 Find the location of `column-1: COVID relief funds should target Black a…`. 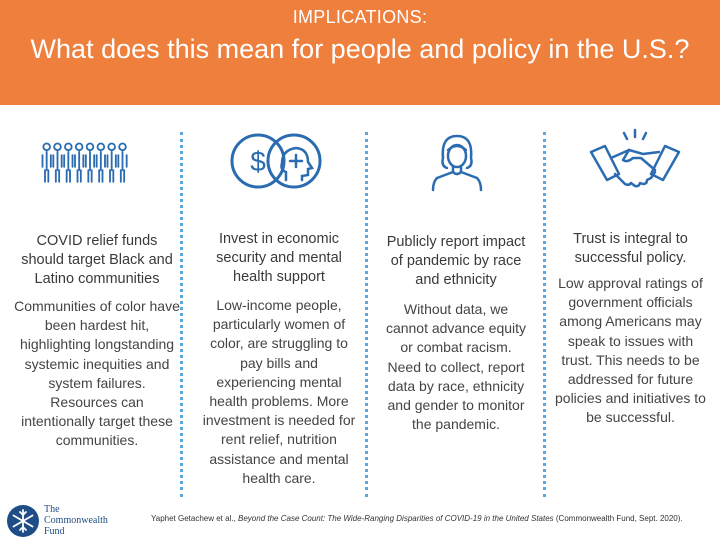

column-1: COVID relief funds should target Black a… is located at coordinates (97, 340).